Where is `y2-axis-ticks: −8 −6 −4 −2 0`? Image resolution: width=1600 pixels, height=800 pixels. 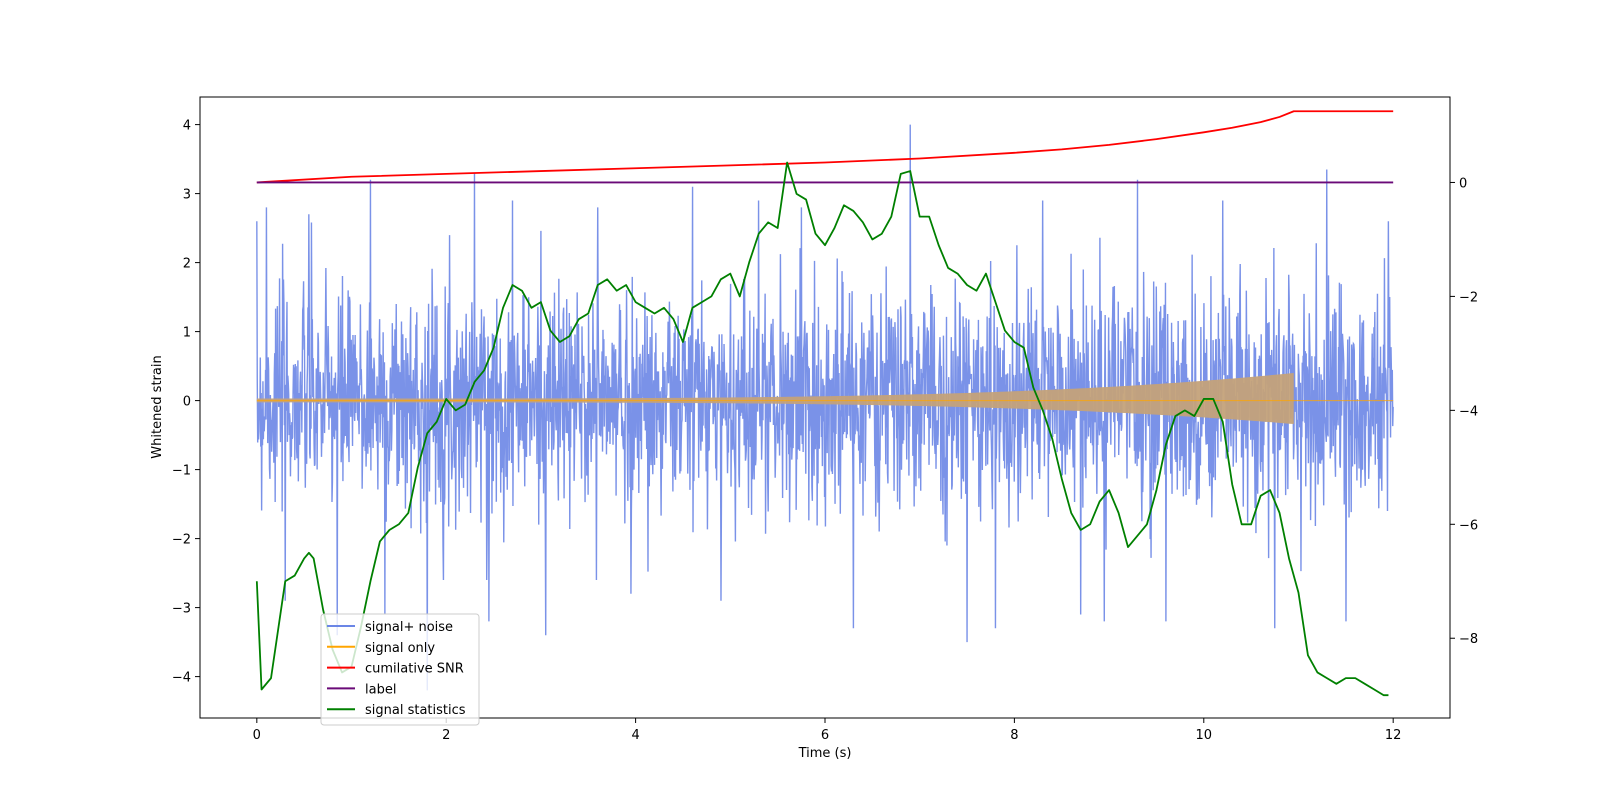
y2-axis-ticks: −8 −6 −4 −2 0 is located at coordinates (1464, 411).